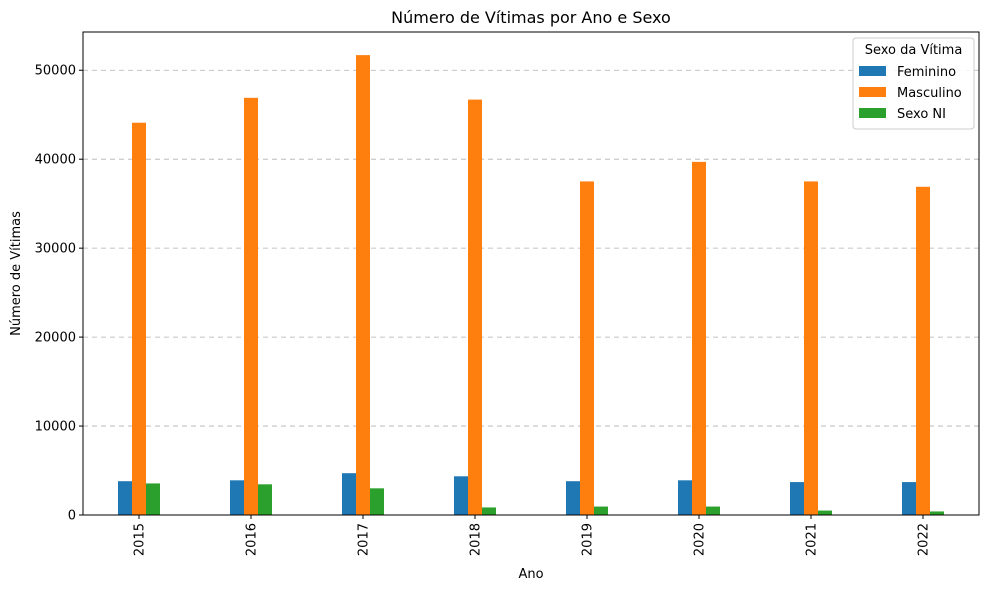 This screenshot has width=989, height=589. What do you see at coordinates (872, 71) in the screenshot?
I see `legend-swatch-feminino` at bounding box center [872, 71].